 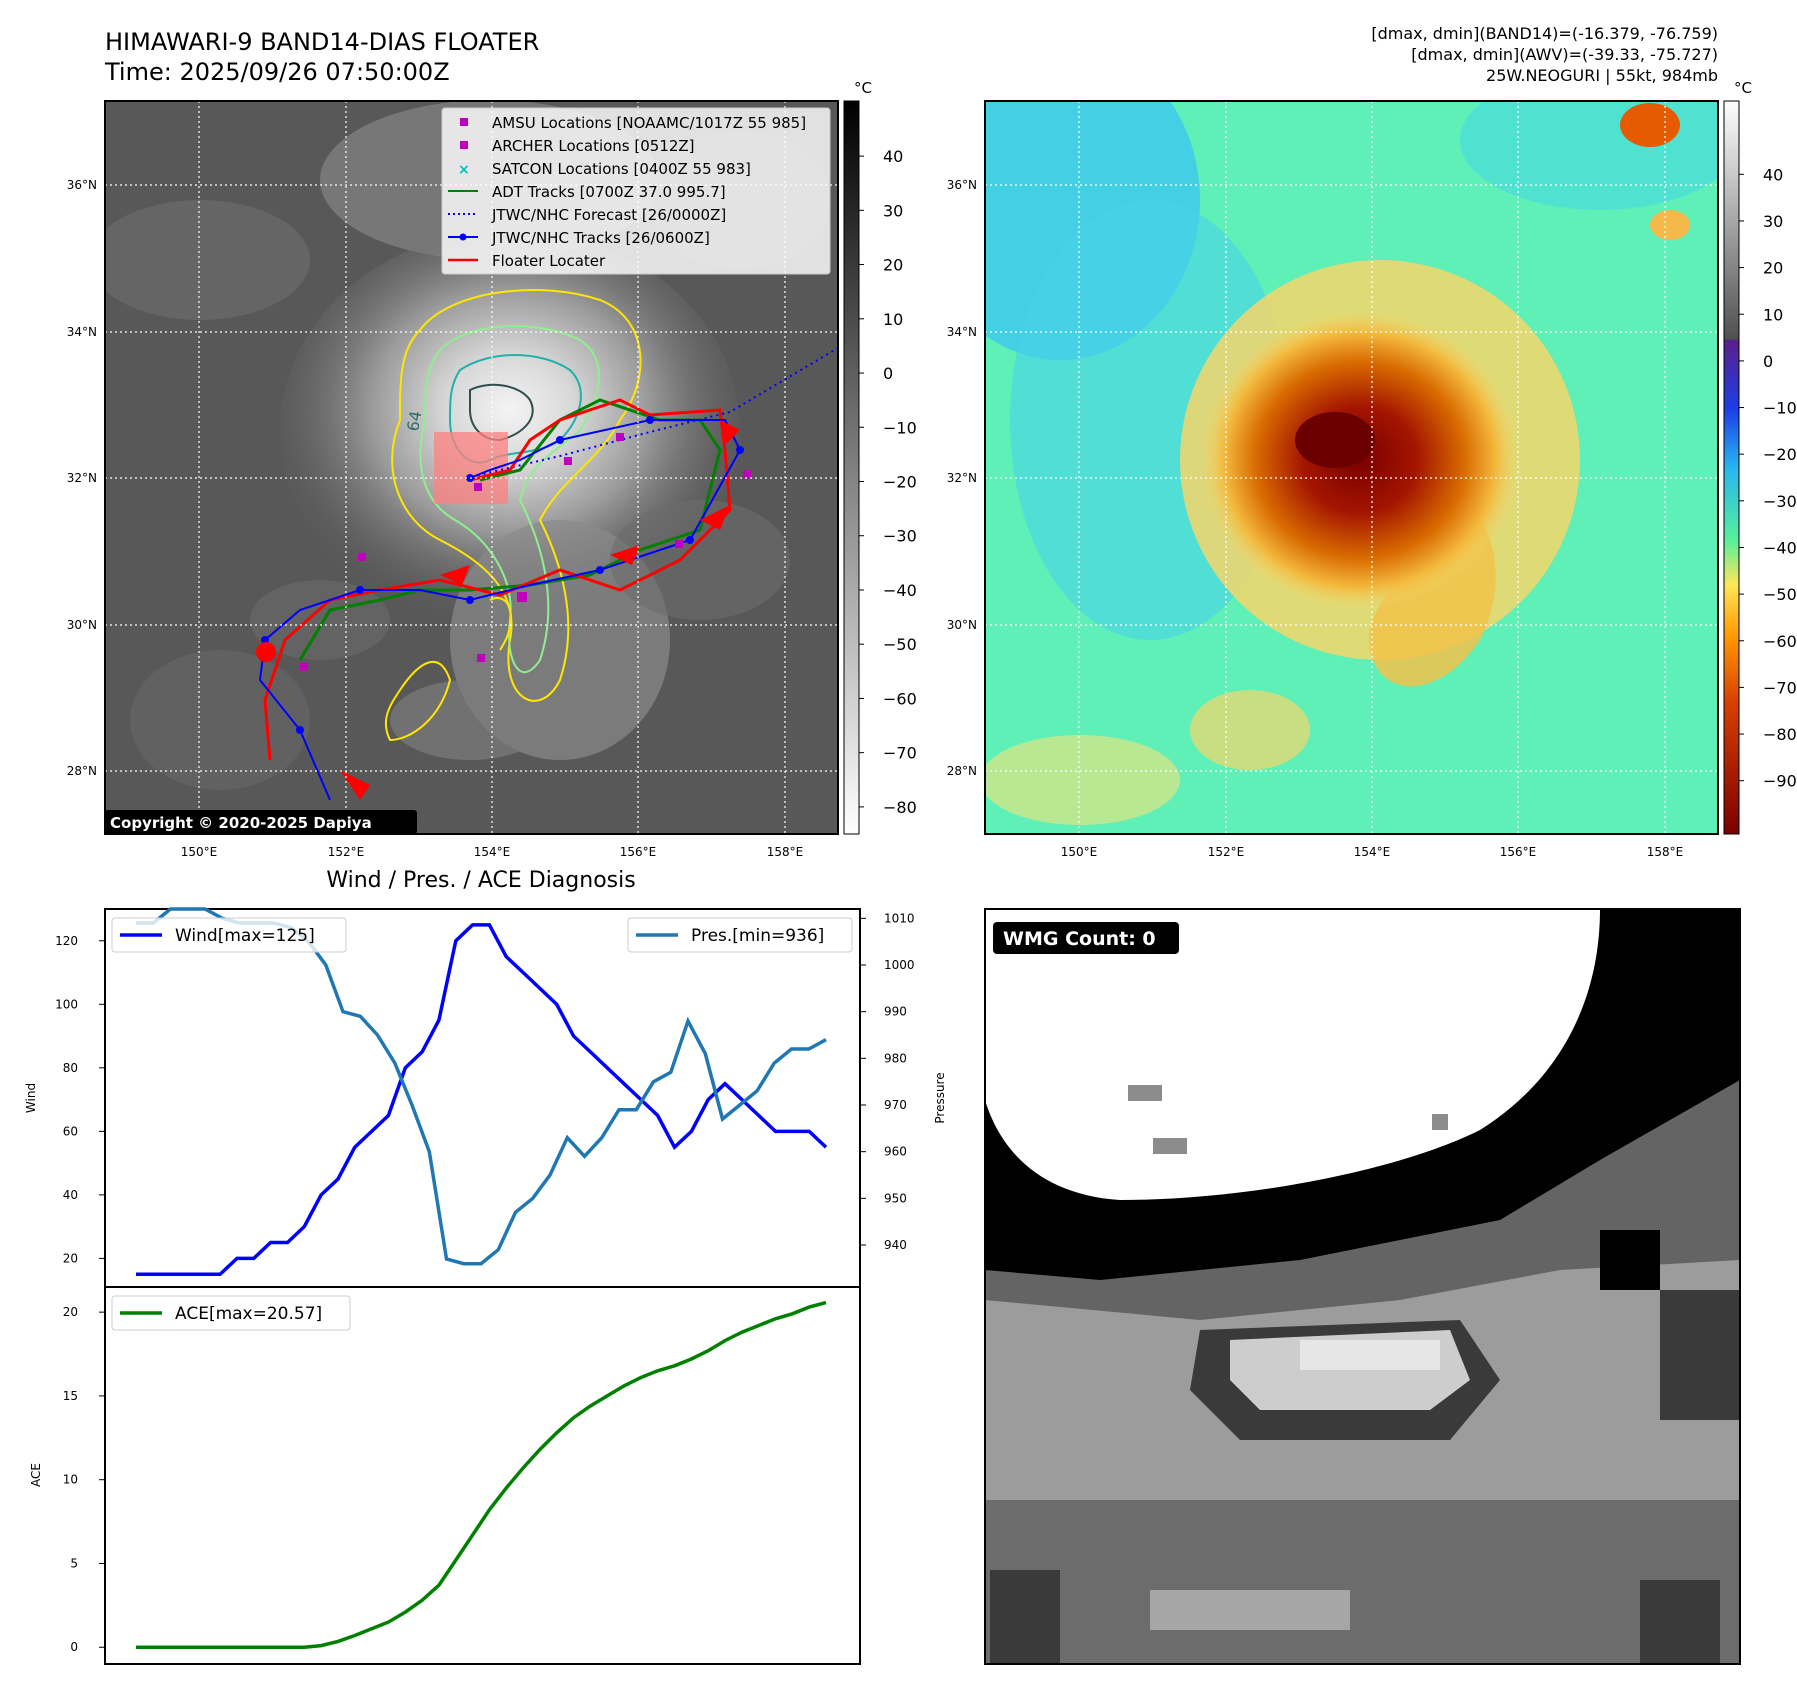 I want to click on wv-colorbar-tick-label: −10, so click(x=1780, y=408).